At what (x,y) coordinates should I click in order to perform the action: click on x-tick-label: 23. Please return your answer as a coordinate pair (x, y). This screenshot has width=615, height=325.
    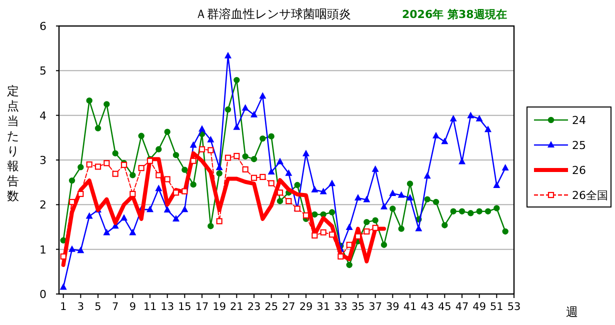
    Looking at the image, I should click on (254, 307).